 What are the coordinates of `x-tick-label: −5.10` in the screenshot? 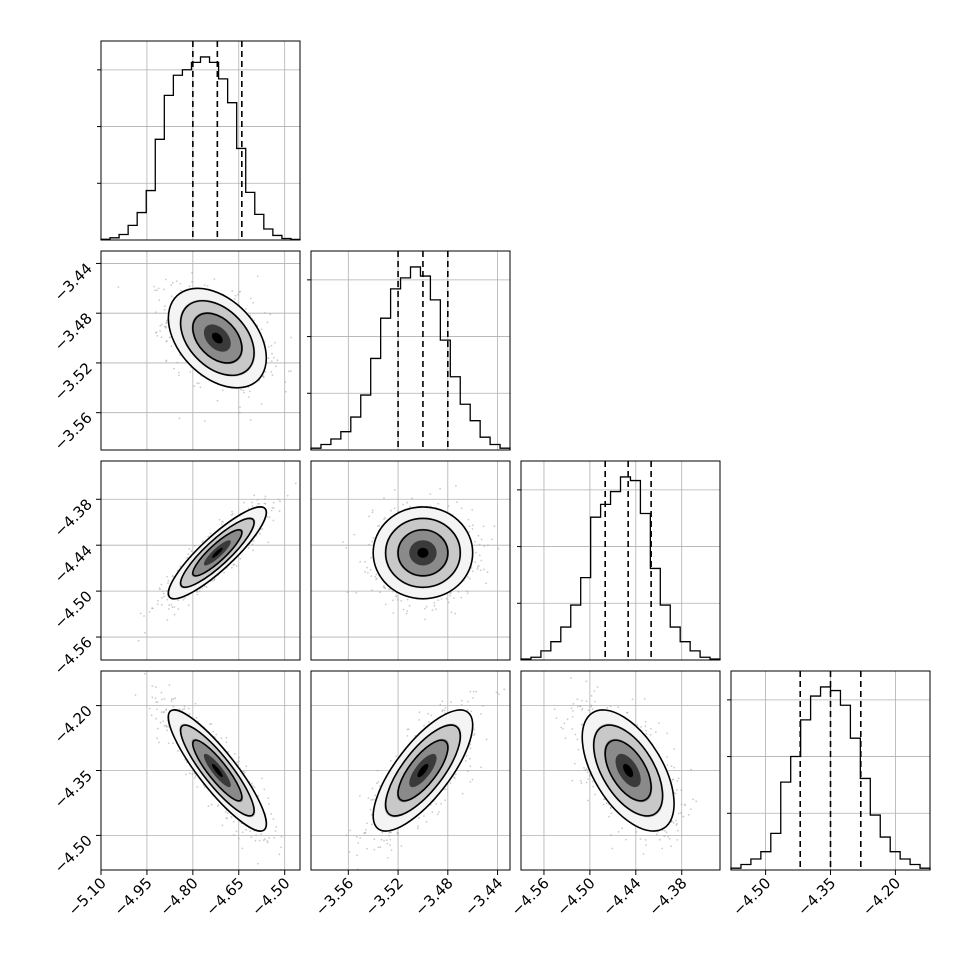 It's located at (87, 896).